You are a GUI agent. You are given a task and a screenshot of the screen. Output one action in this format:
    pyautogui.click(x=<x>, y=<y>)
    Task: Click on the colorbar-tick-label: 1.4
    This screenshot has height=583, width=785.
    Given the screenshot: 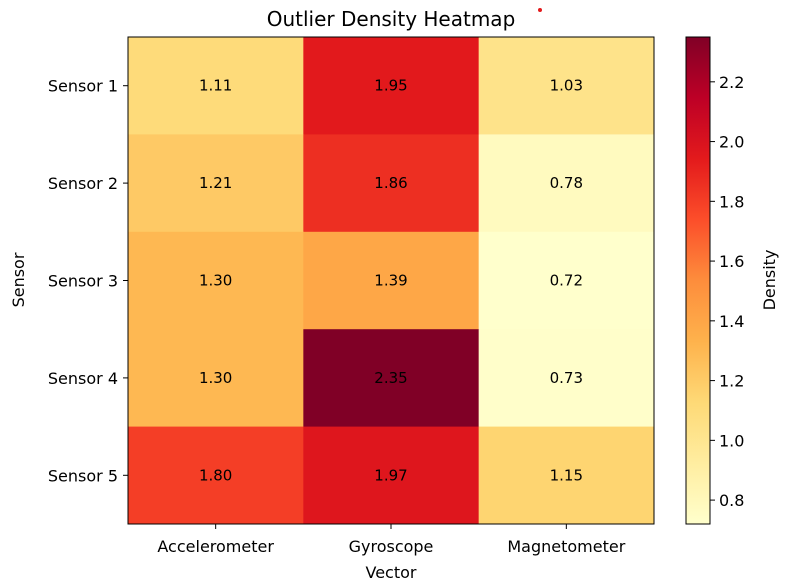 What is the action you would take?
    pyautogui.click(x=731, y=321)
    